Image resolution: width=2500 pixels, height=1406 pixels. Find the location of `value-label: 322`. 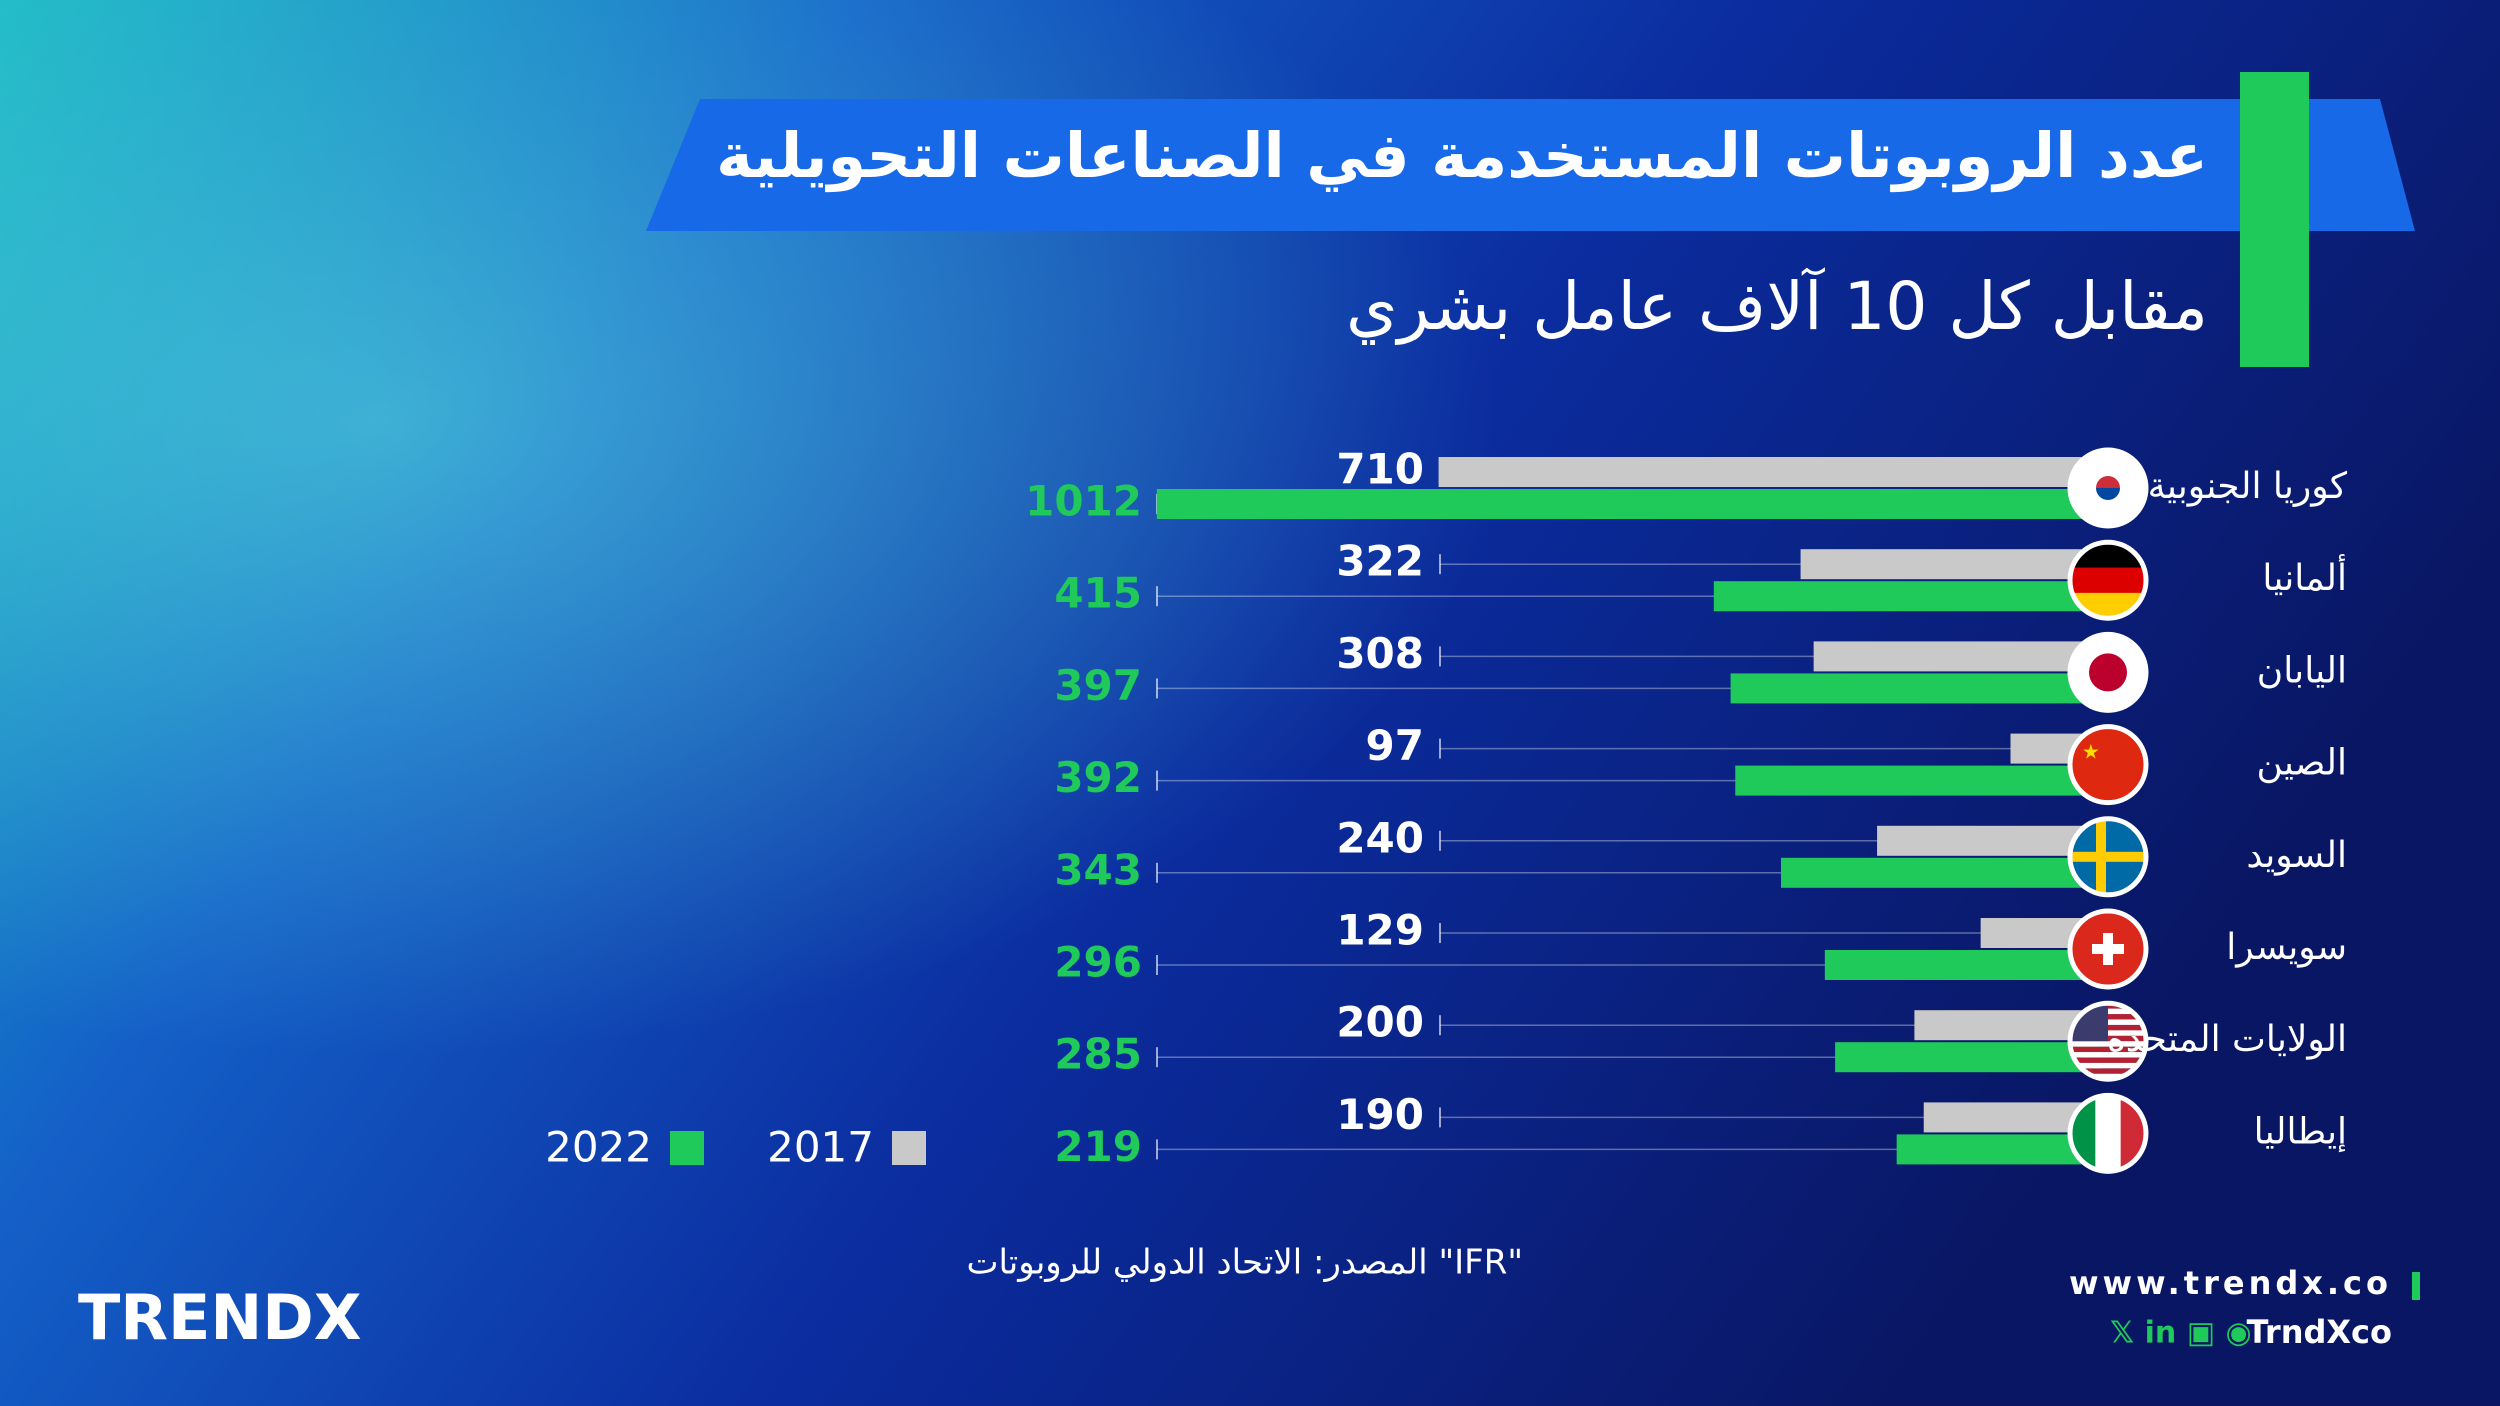

value-label: 322 is located at coordinates (1380, 561).